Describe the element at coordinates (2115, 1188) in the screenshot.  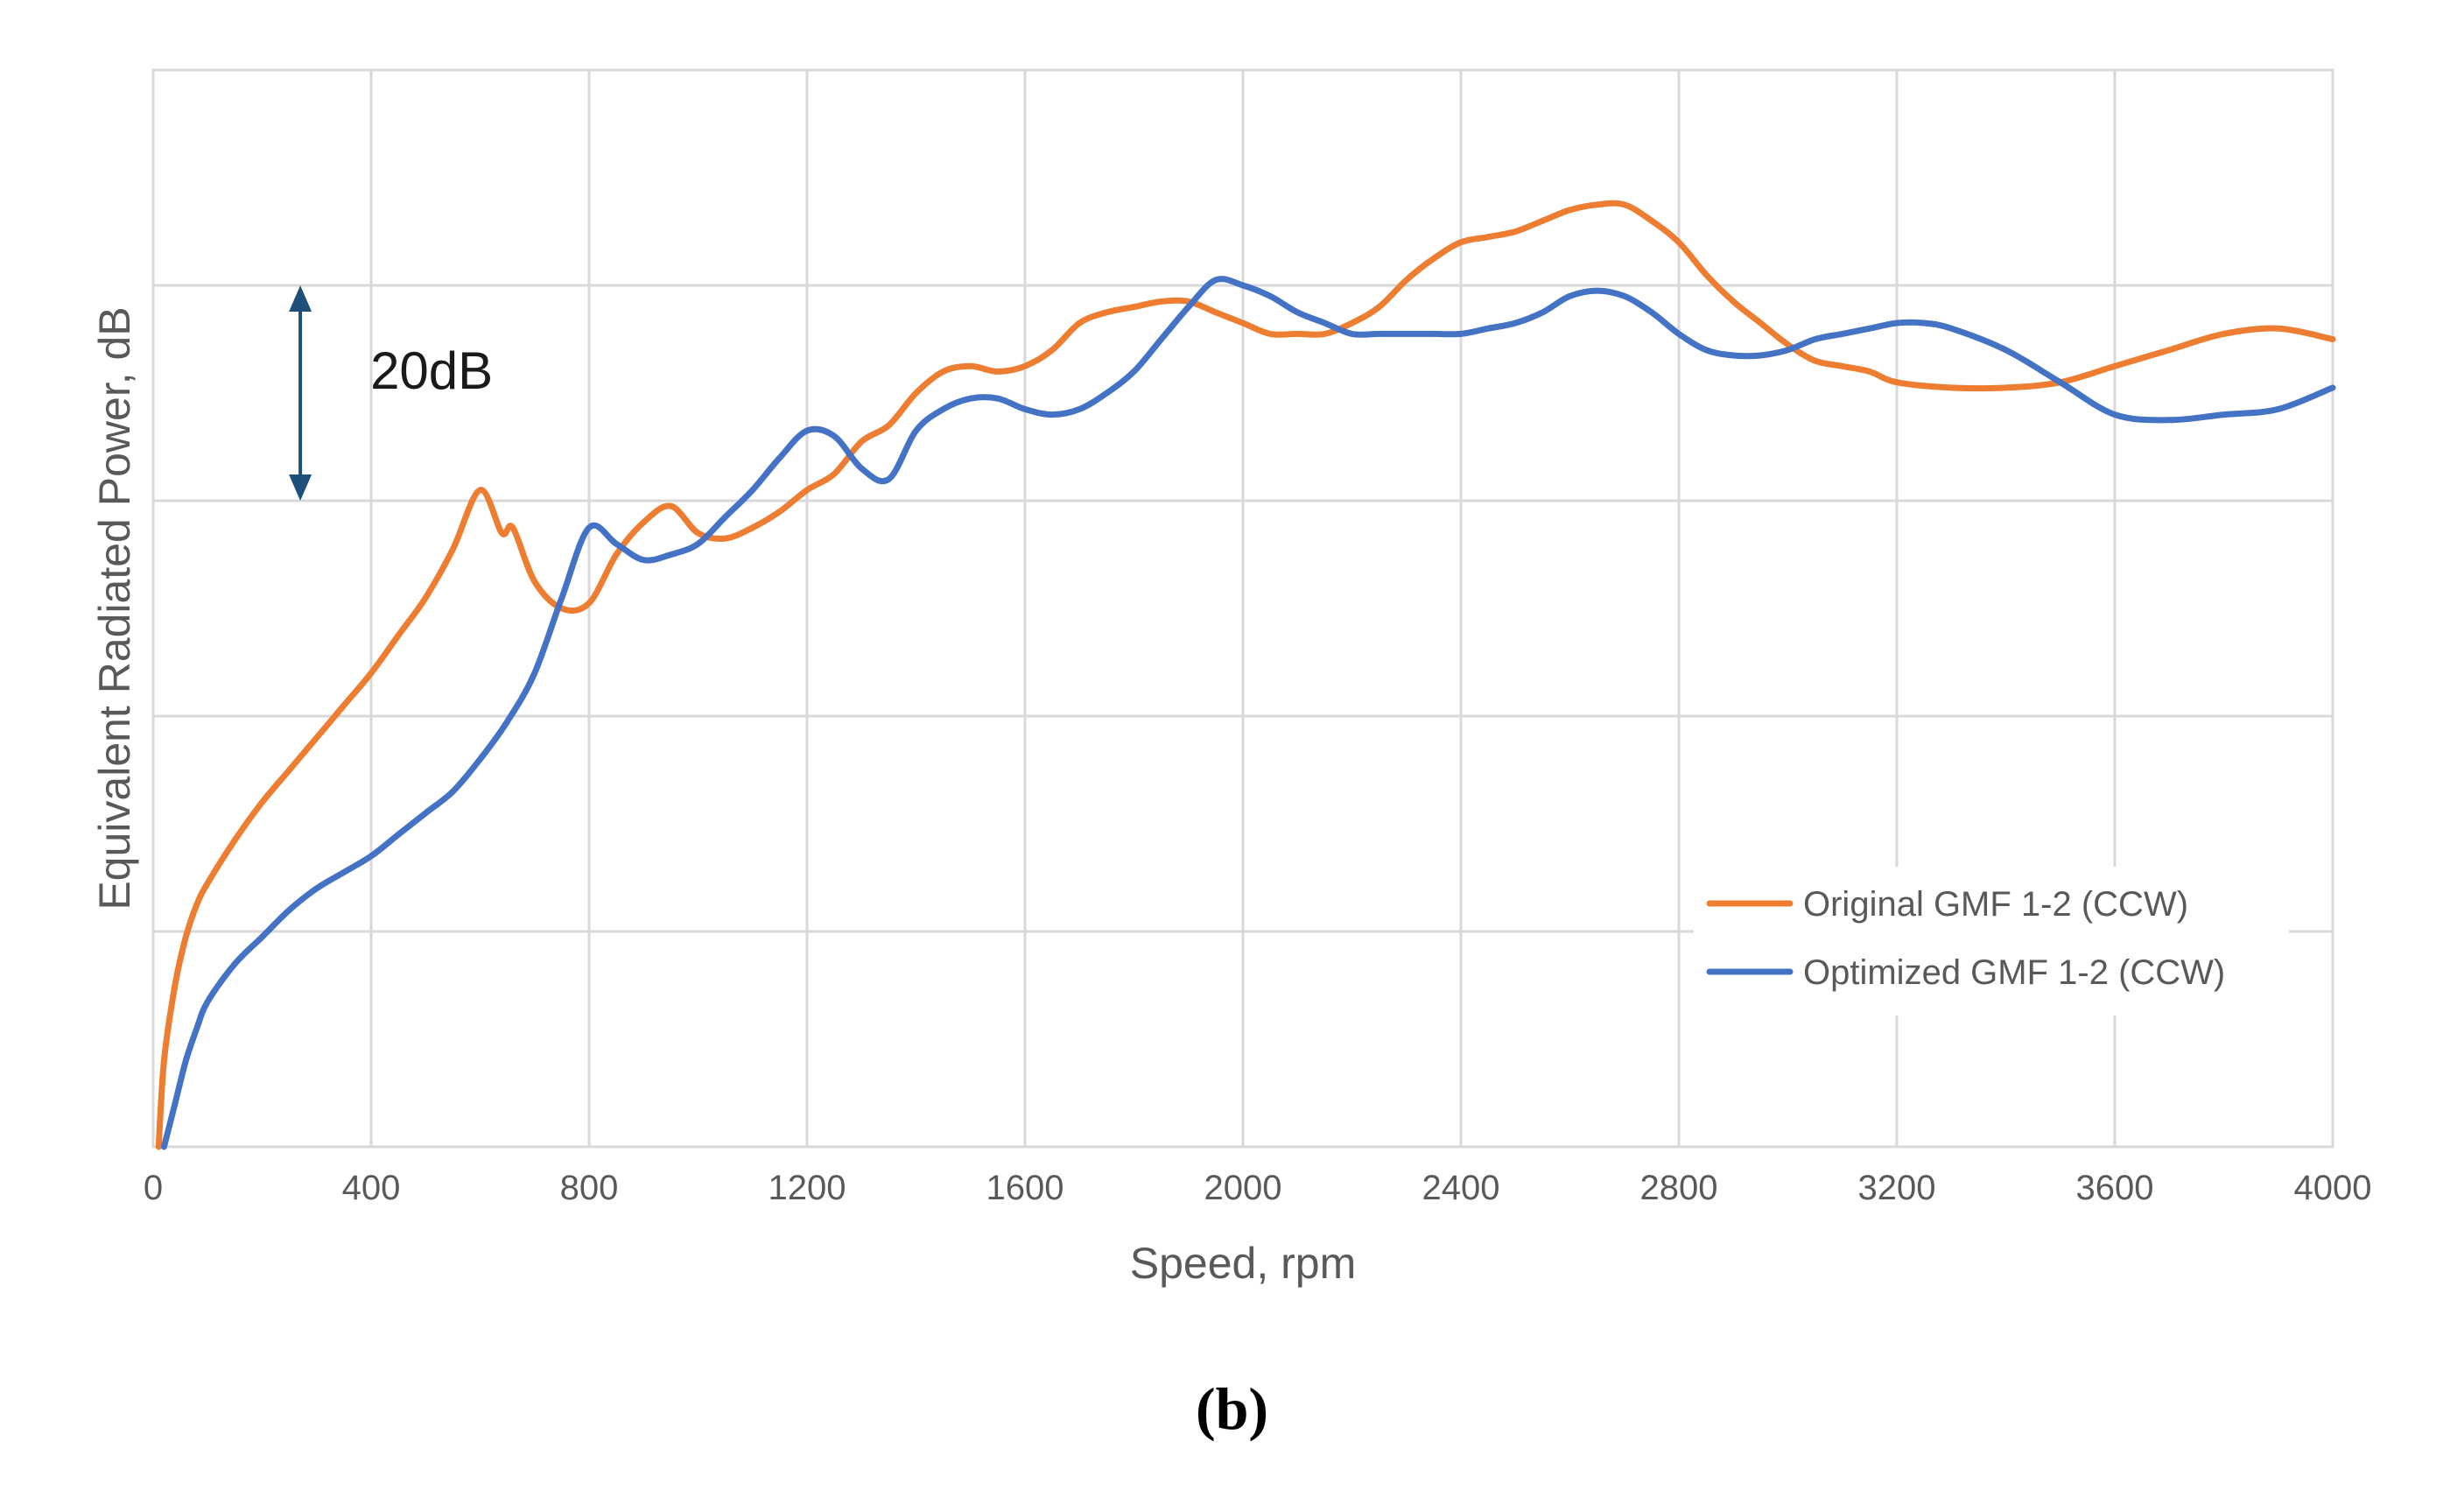
I see `x-tick-label: 3600` at that location.